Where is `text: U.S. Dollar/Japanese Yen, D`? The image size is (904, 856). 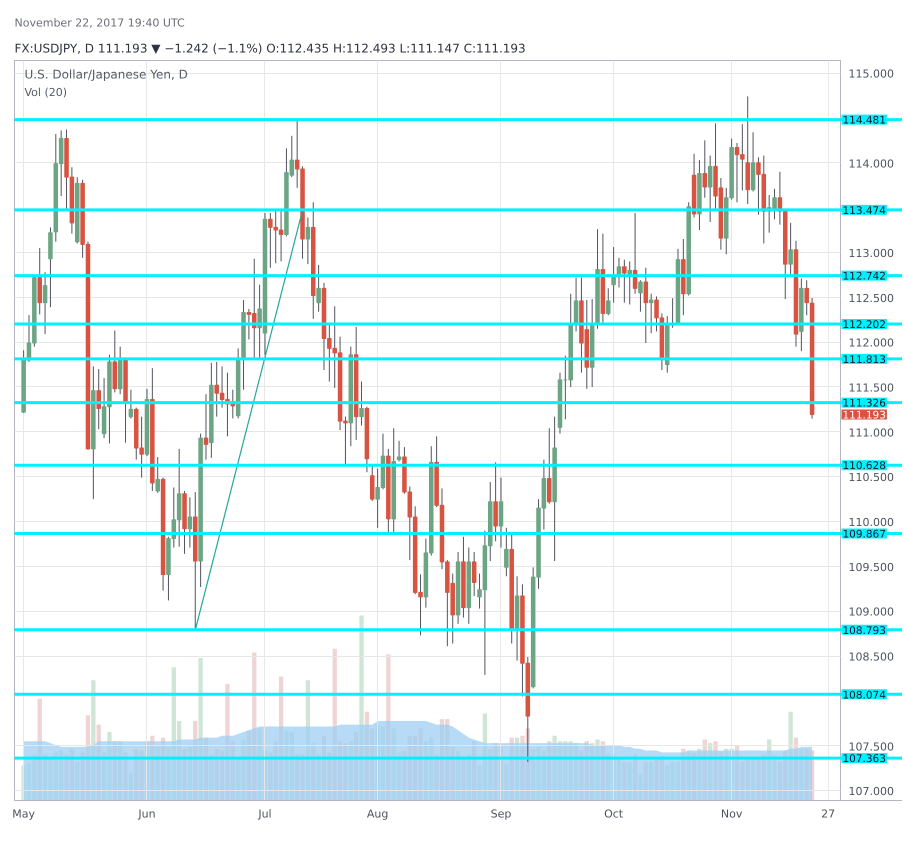 text: U.S. Dollar/Japanese Yen, D is located at coordinates (106, 75).